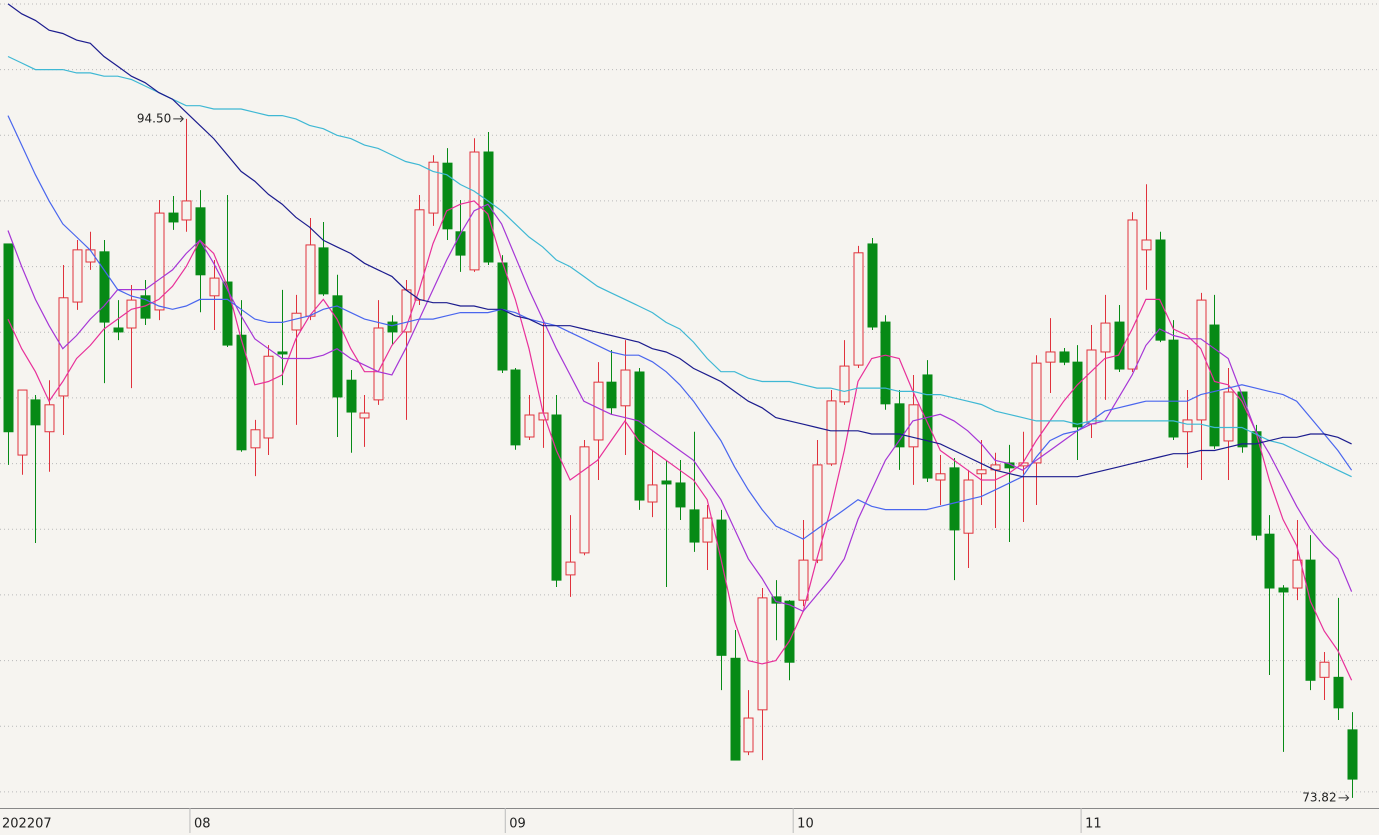  I want to click on x-tick-label: 11, so click(1093, 824).